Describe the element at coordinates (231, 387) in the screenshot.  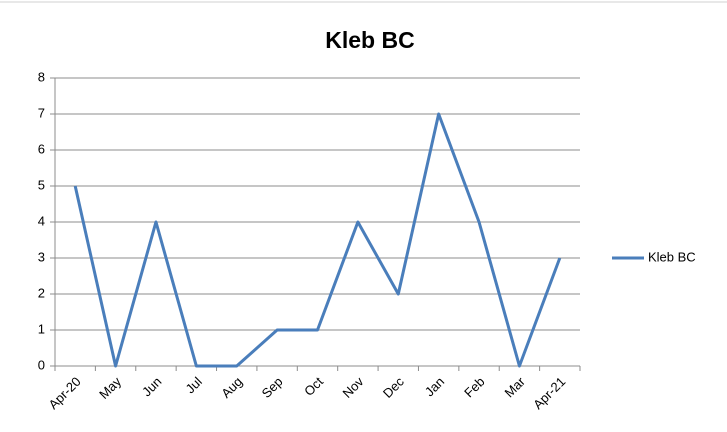
I see `x-tick-label: Aug` at that location.